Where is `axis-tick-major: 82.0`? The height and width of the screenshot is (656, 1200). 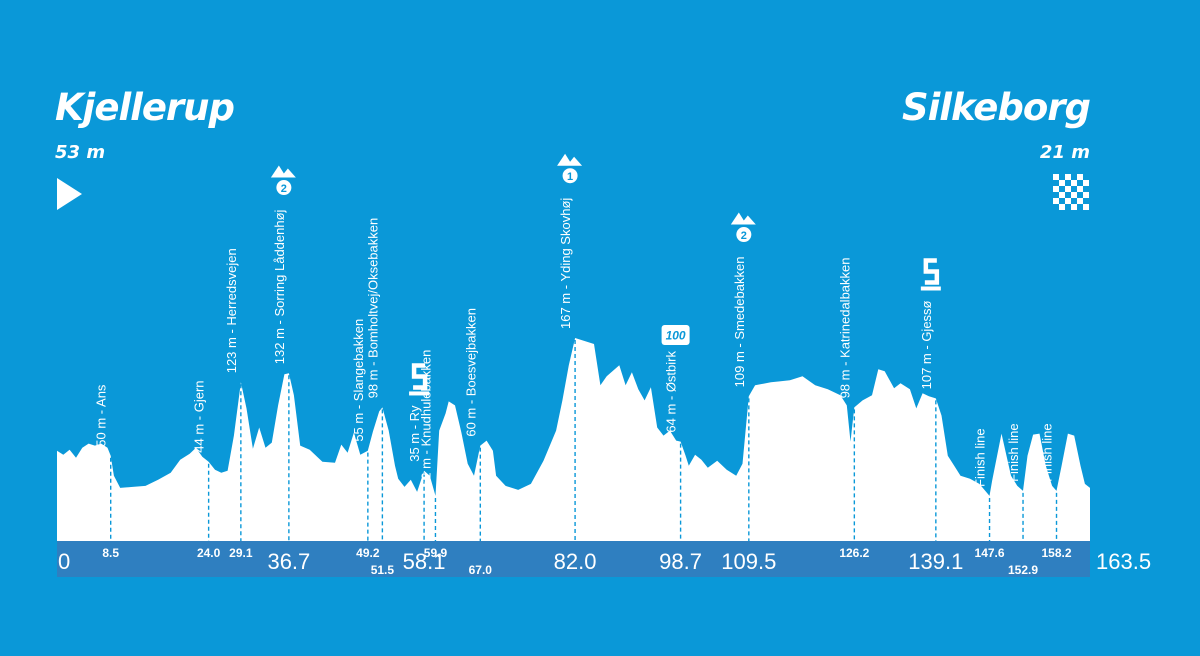 axis-tick-major: 82.0 is located at coordinates (575, 561).